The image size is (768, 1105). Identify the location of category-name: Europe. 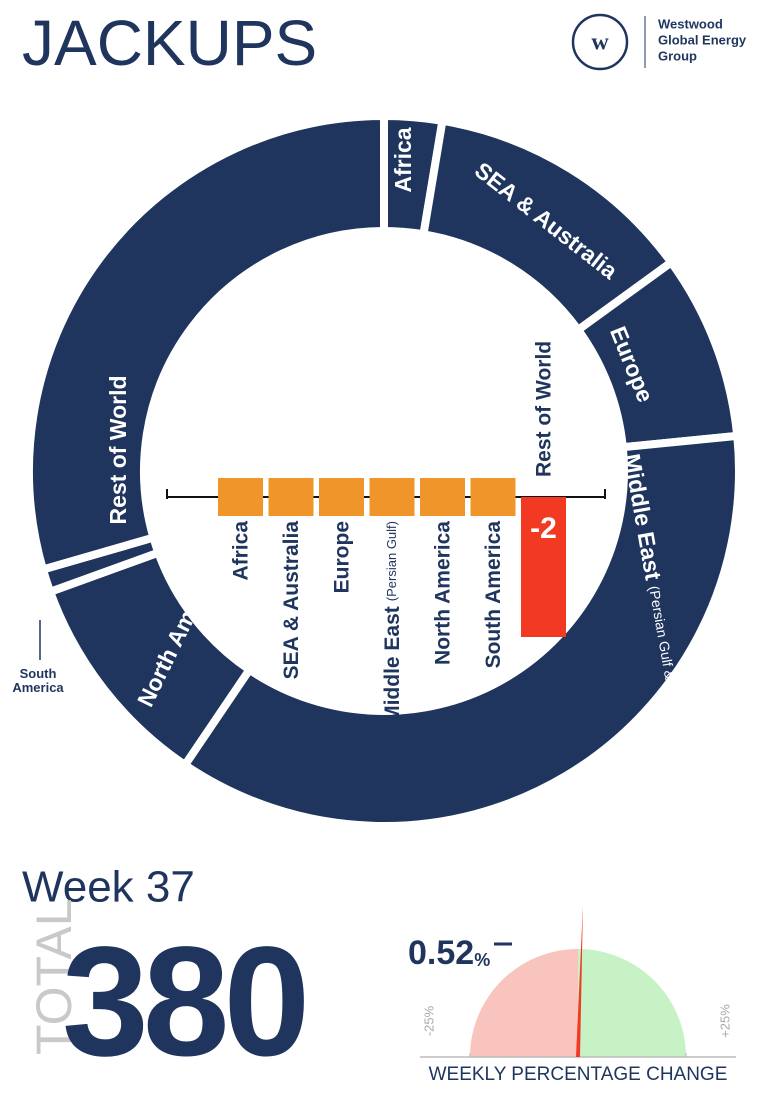
(341, 557).